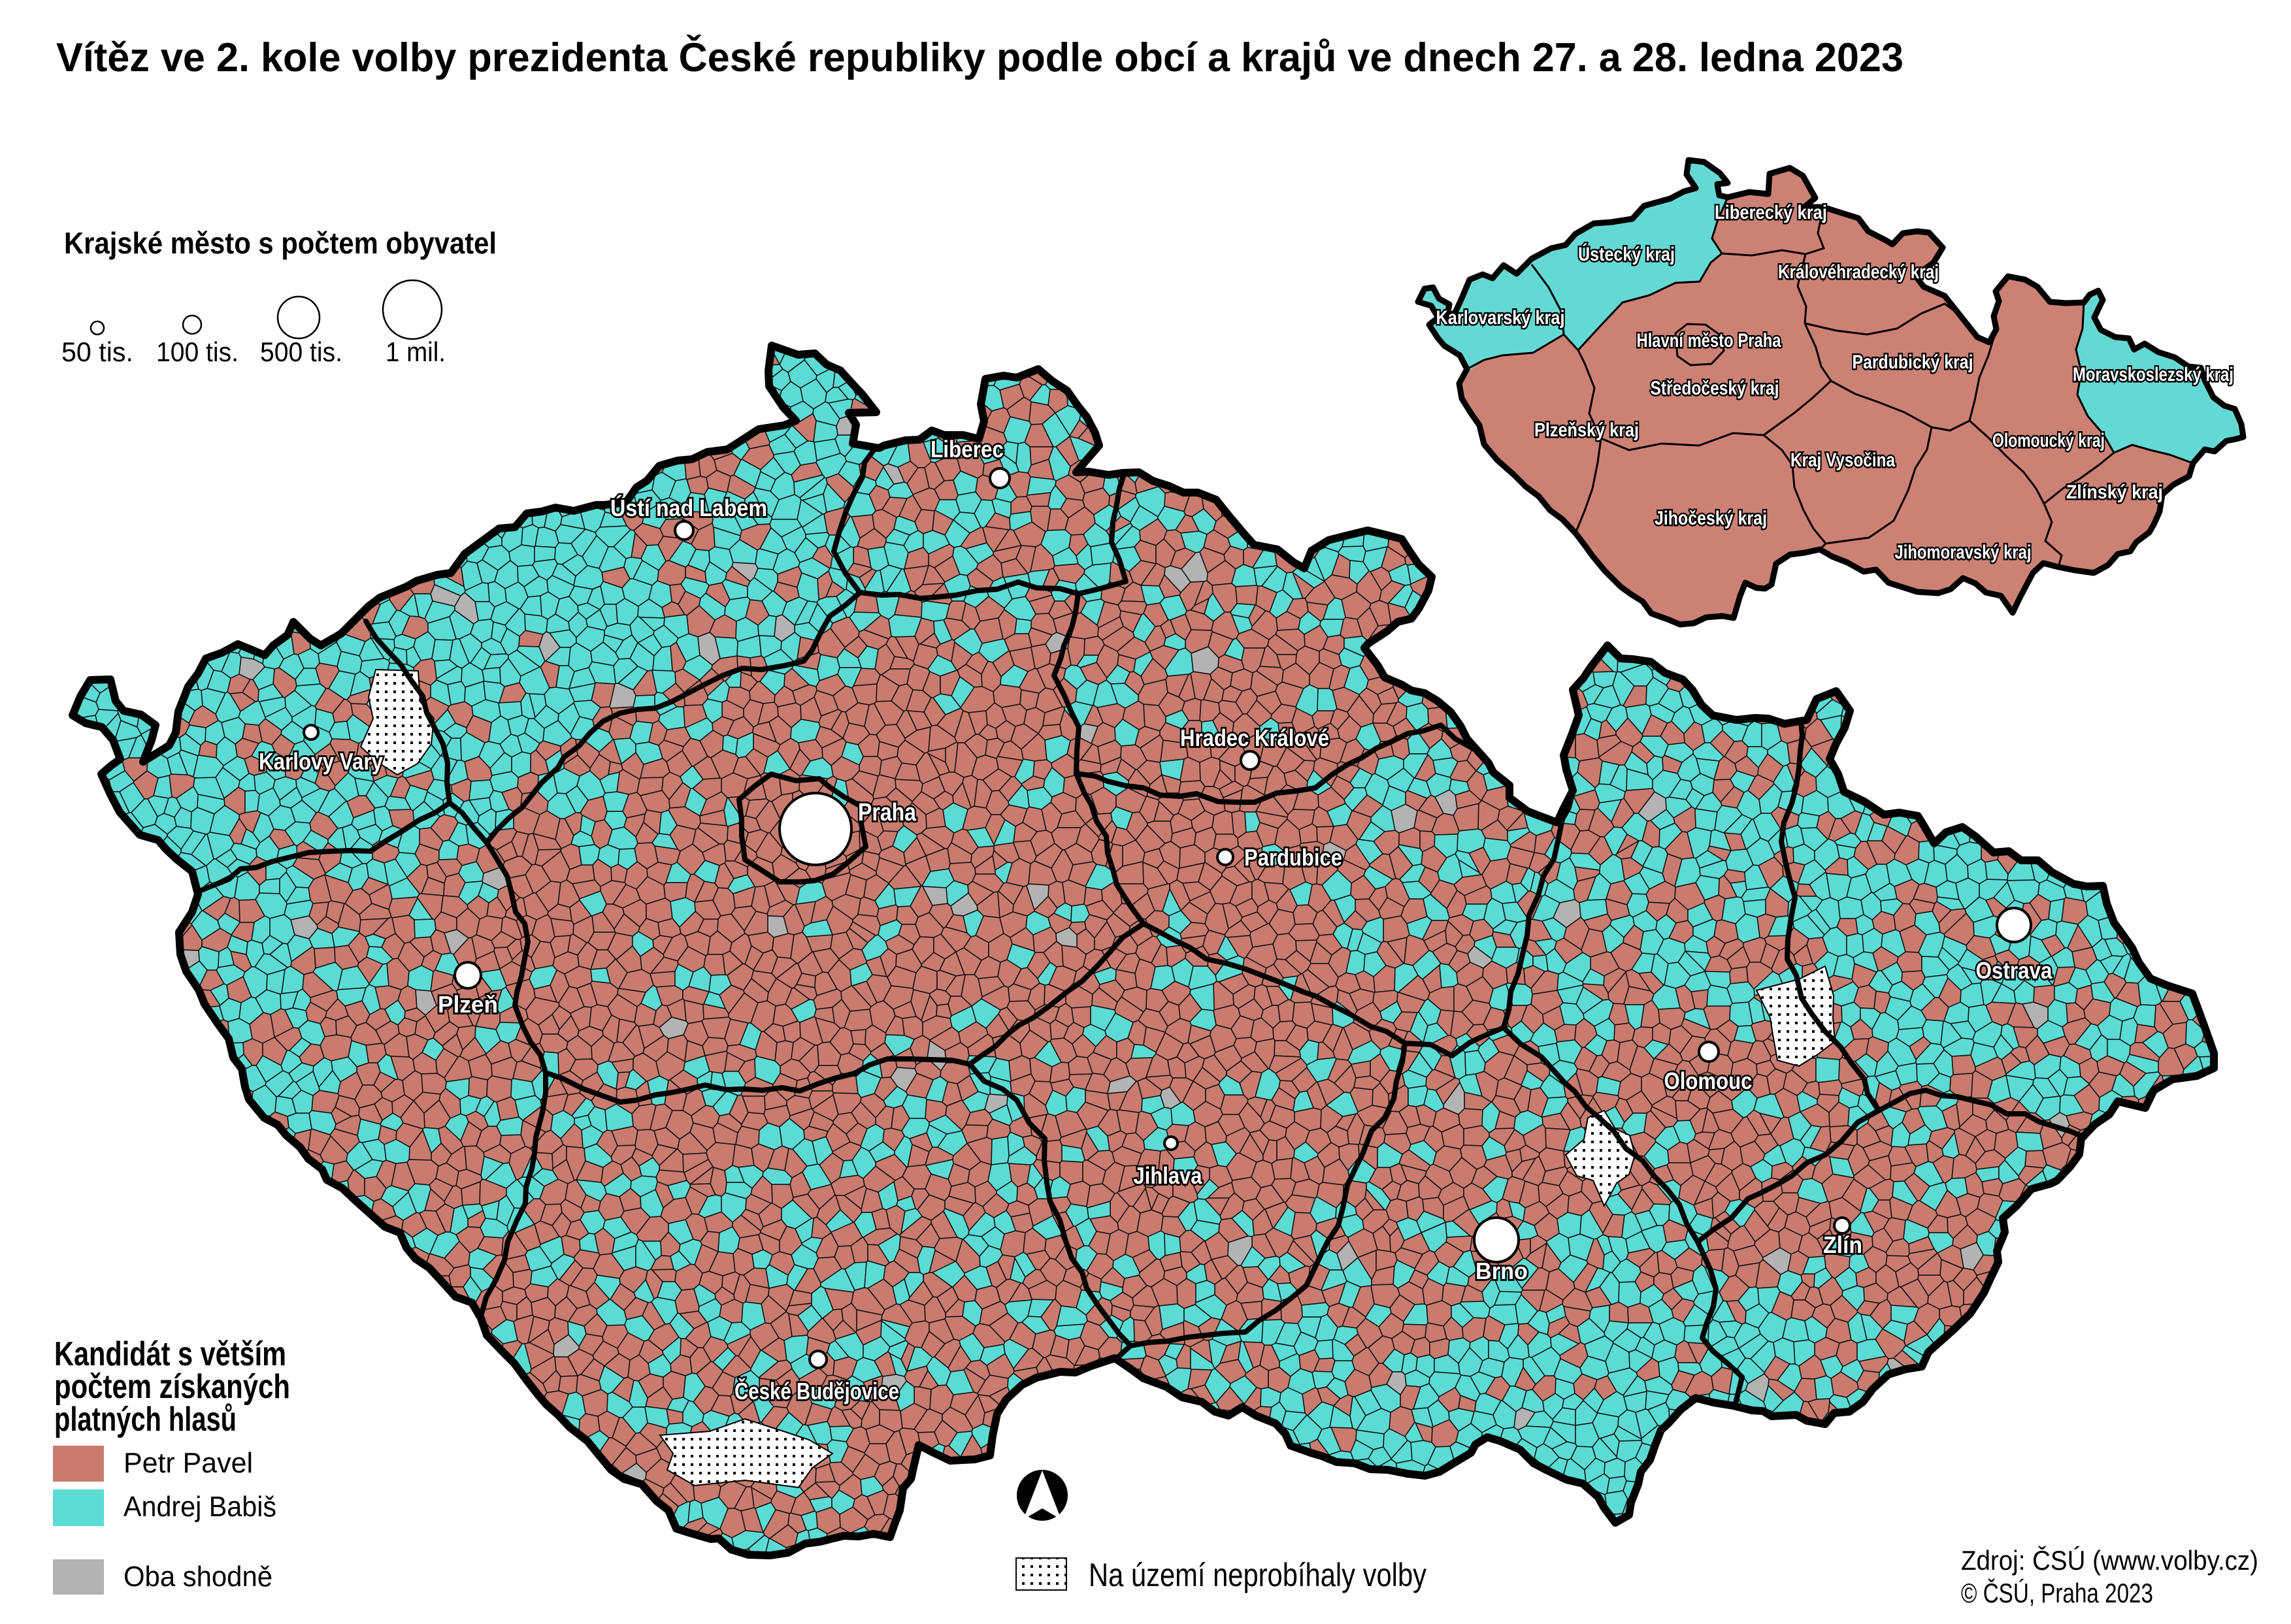 This screenshot has width=2291, height=1624. Describe the element at coordinates (1254, 737) in the screenshot. I see `svg-text: Hradec Králové` at that location.